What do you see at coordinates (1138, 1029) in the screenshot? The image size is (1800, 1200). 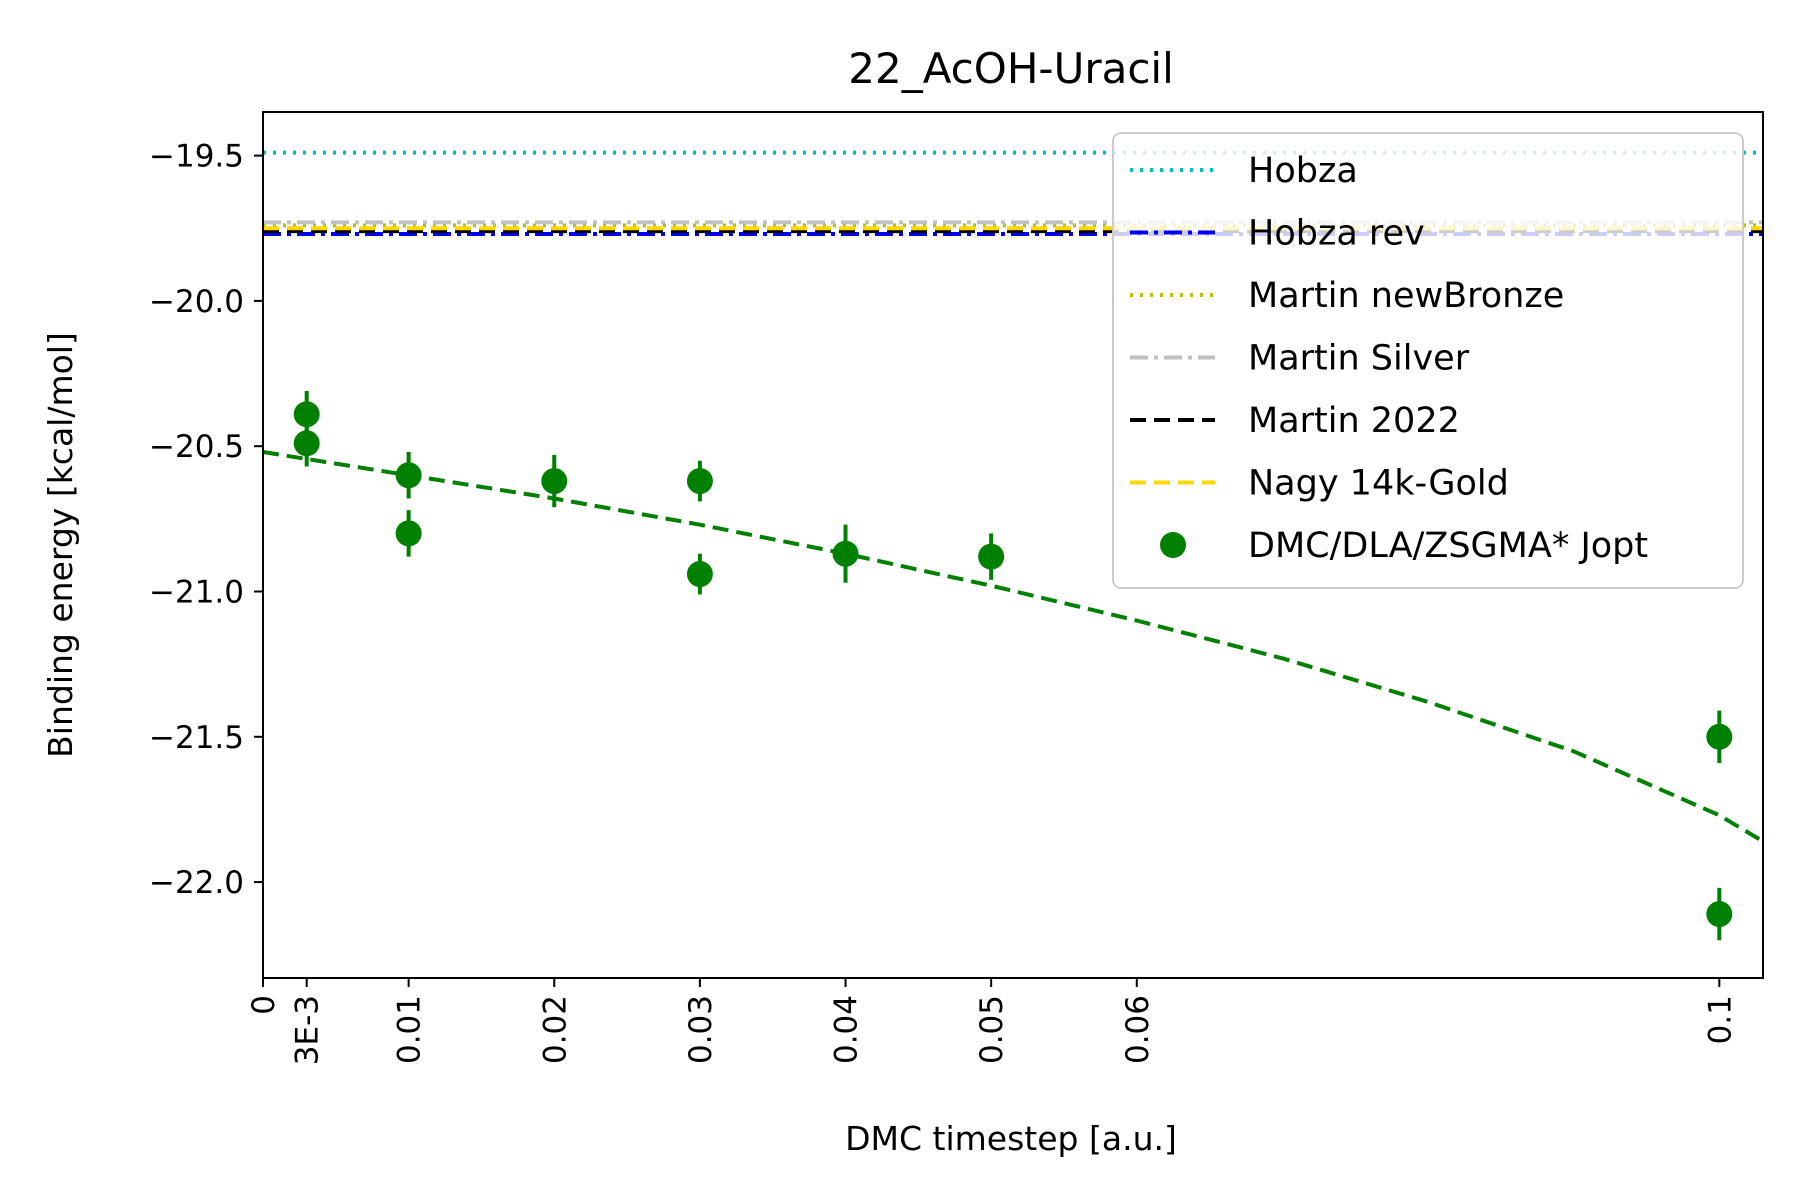 I see `x-tick-label-7: 0.06` at bounding box center [1138, 1029].